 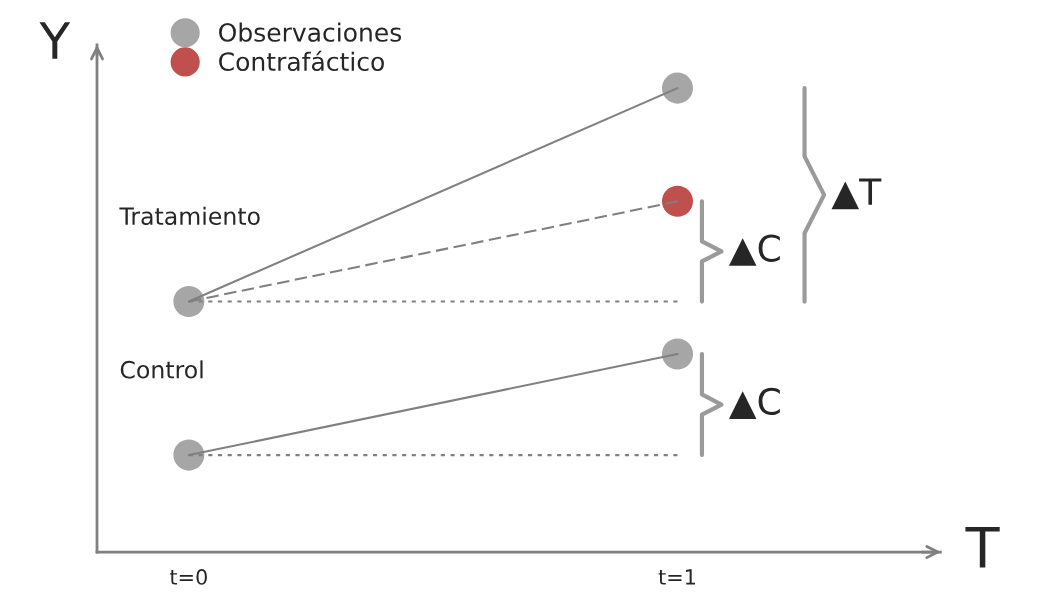 What do you see at coordinates (161, 369) in the screenshot?
I see `annotation: Control` at bounding box center [161, 369].